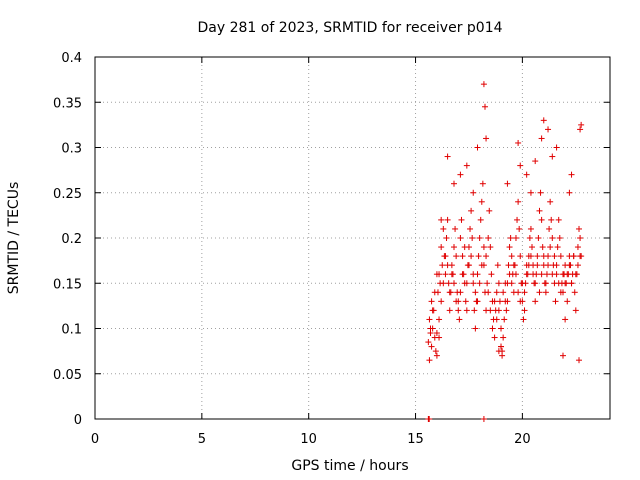 This screenshot has width=640, height=480. What do you see at coordinates (349, 466) in the screenshot?
I see `x-axis-label: GPS time / hours` at bounding box center [349, 466].